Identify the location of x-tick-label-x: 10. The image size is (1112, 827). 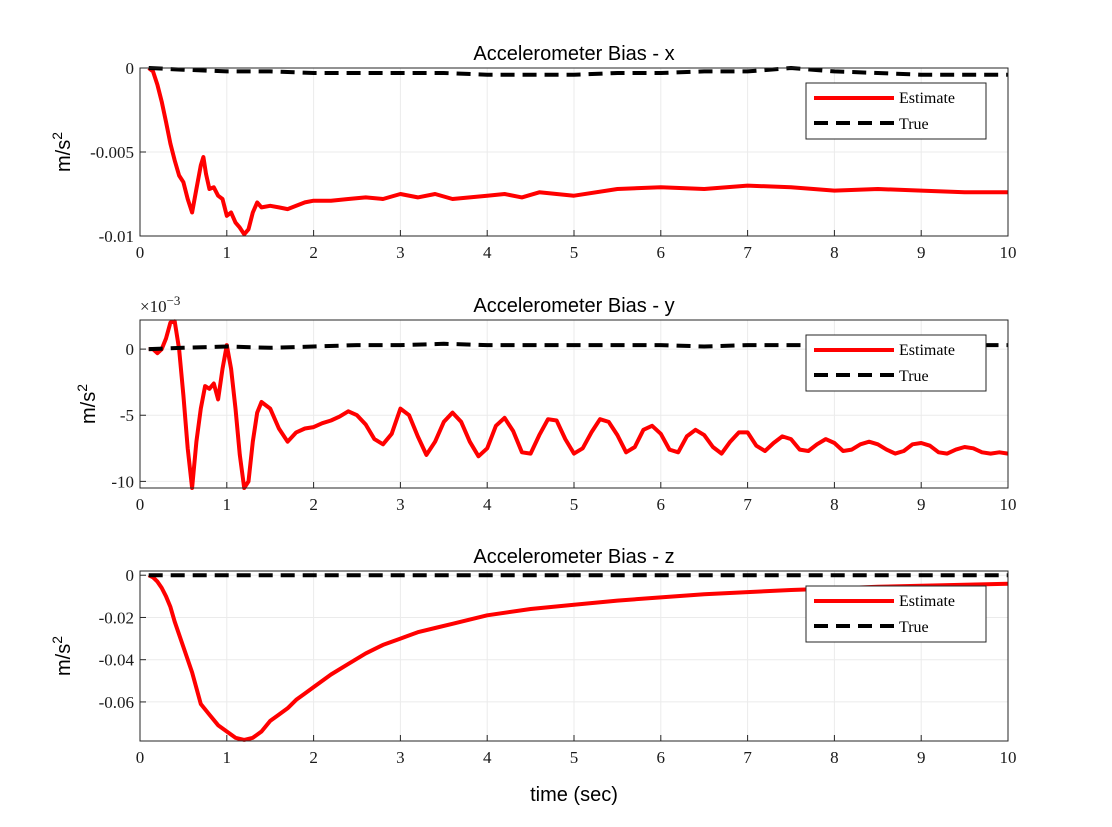
(1008, 252).